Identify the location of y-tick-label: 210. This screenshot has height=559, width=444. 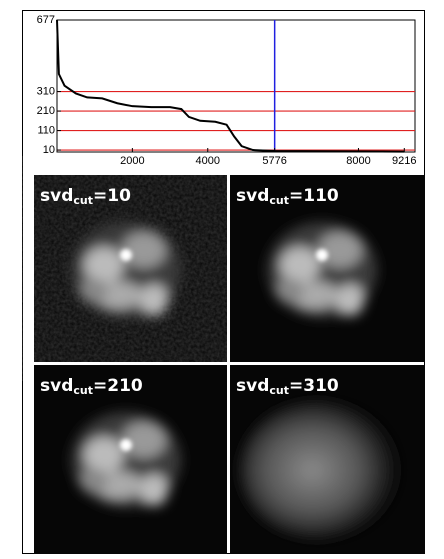
(46, 111).